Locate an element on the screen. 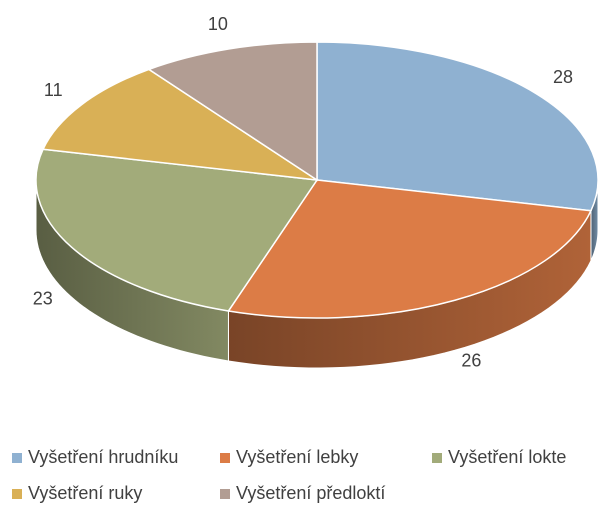 The image size is (600, 512). data-label: 28 is located at coordinates (563, 77).